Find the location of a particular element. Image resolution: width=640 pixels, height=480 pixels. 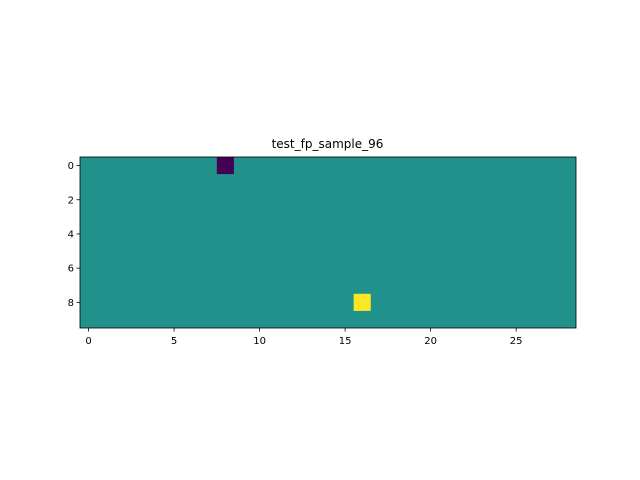

y-tick-label: 8 is located at coordinates (71, 303).